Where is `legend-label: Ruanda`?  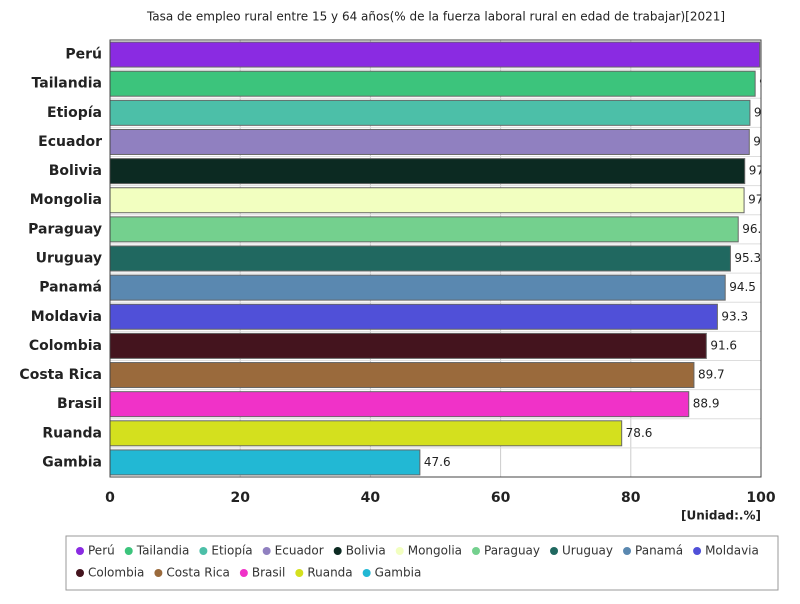 legend-label: Ruanda is located at coordinates (329, 573).